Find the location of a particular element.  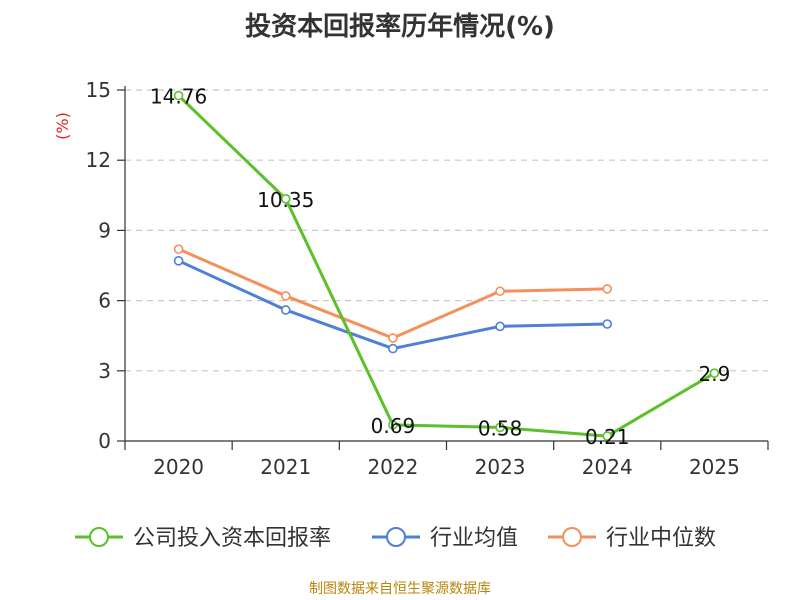

x-tick-label: 2025 is located at coordinates (714, 467).